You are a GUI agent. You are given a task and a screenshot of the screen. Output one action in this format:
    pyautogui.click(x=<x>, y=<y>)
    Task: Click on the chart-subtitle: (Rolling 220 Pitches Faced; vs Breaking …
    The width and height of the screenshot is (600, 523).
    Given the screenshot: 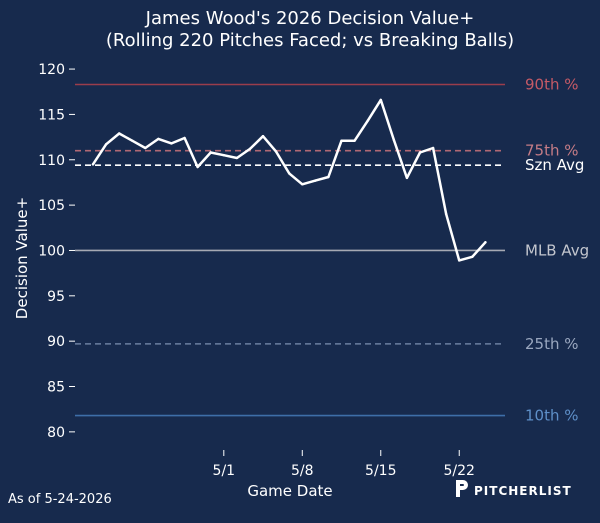 What is the action you would take?
    pyautogui.click(x=310, y=40)
    